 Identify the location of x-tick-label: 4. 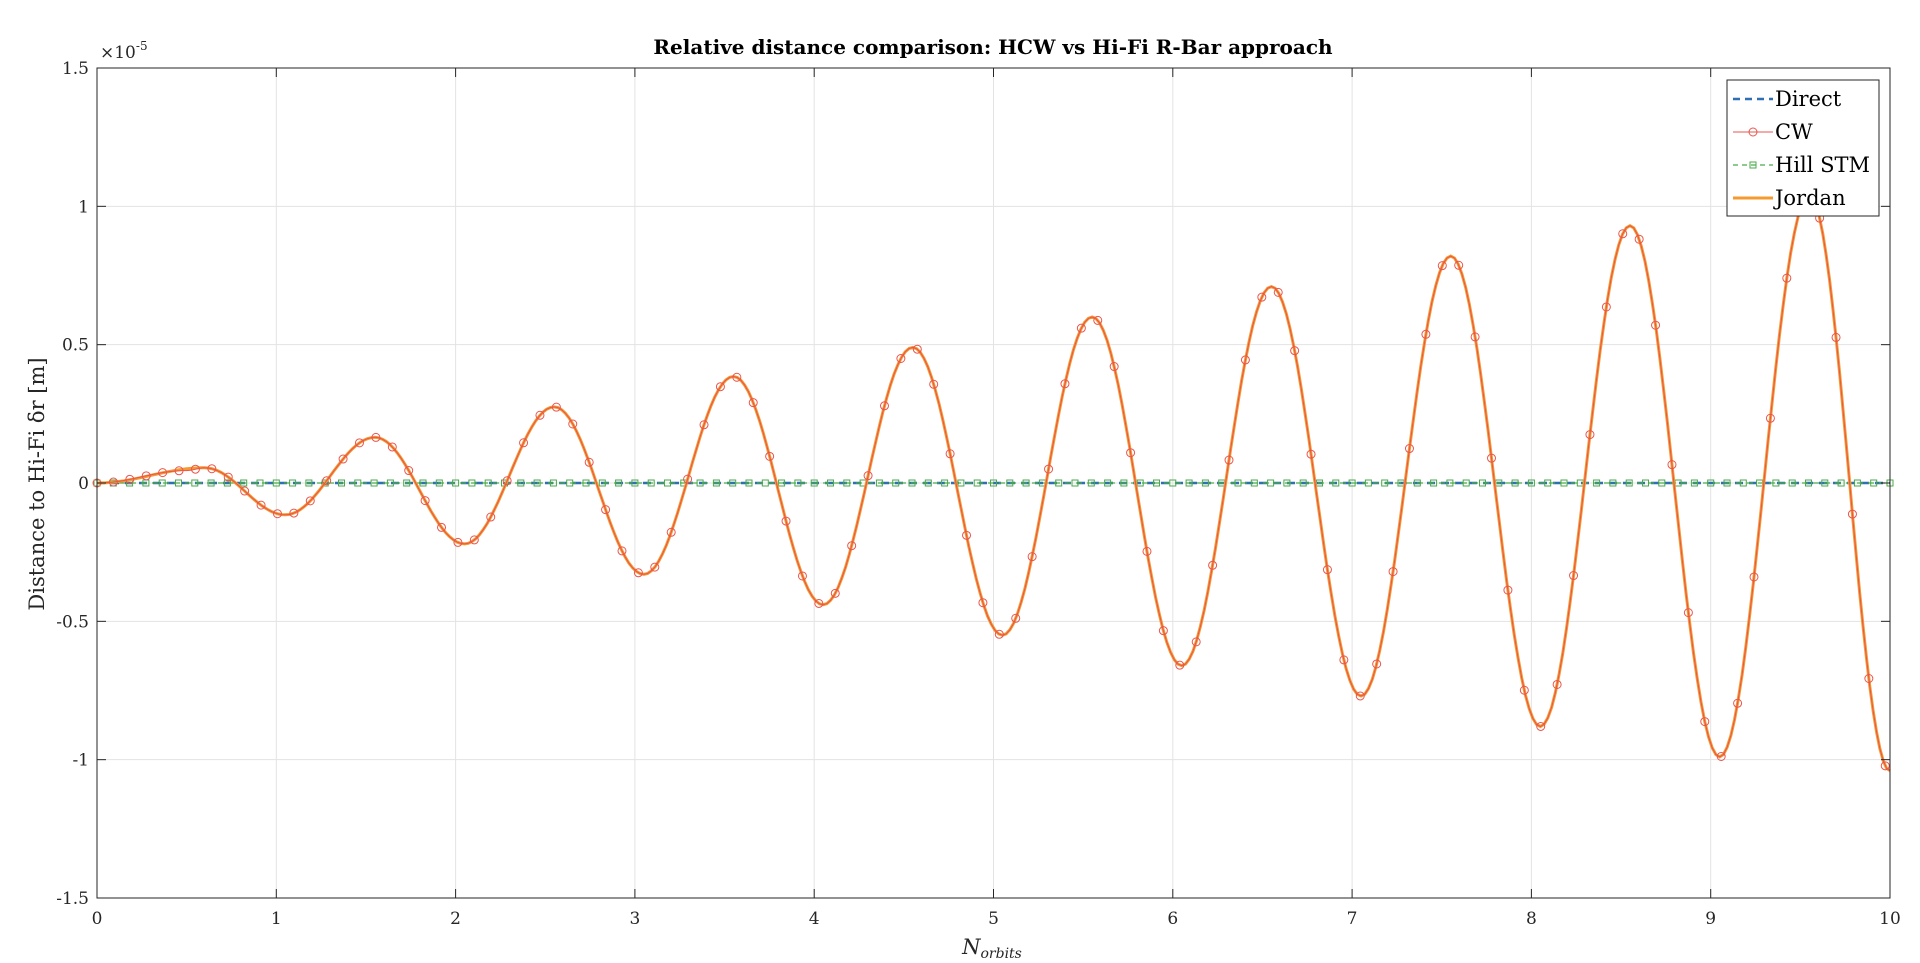
(814, 919).